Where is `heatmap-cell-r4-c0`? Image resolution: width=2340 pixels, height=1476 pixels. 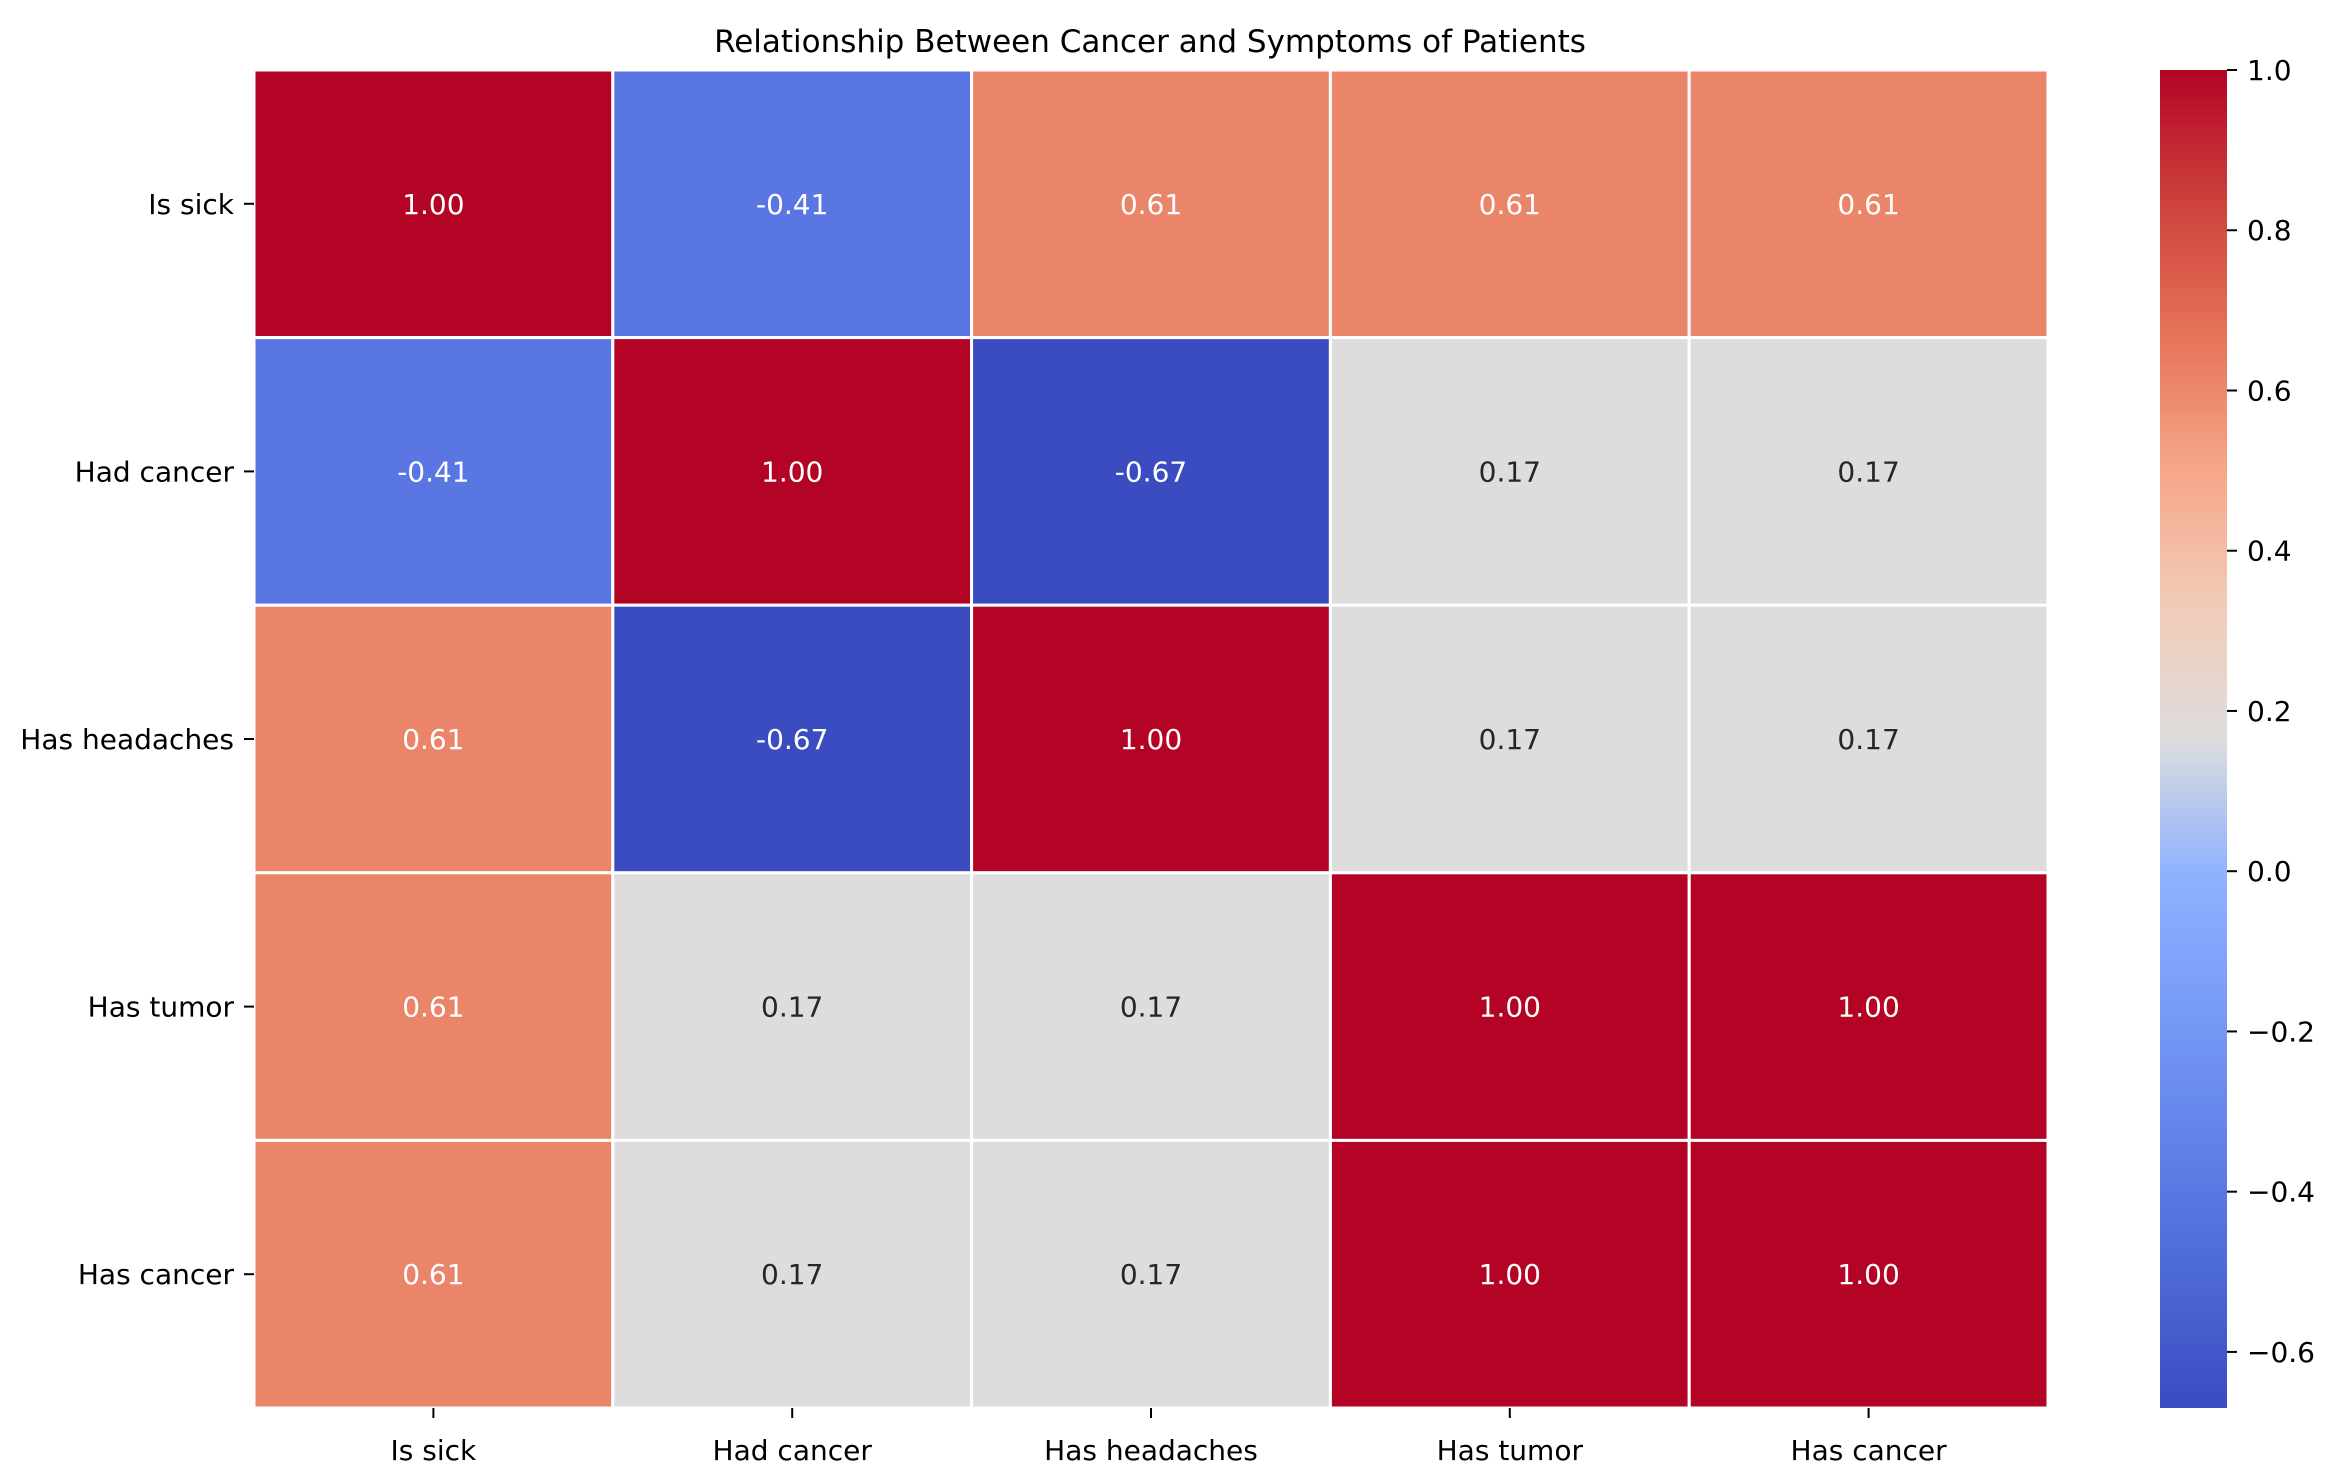
heatmap-cell-r4-c0 is located at coordinates (433, 1274).